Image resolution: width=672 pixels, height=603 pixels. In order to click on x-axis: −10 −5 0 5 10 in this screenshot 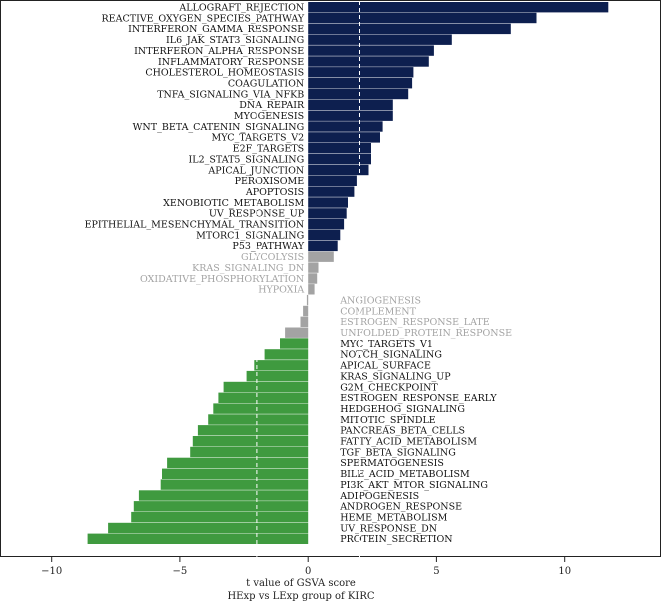, I will do `click(306, 567)`.